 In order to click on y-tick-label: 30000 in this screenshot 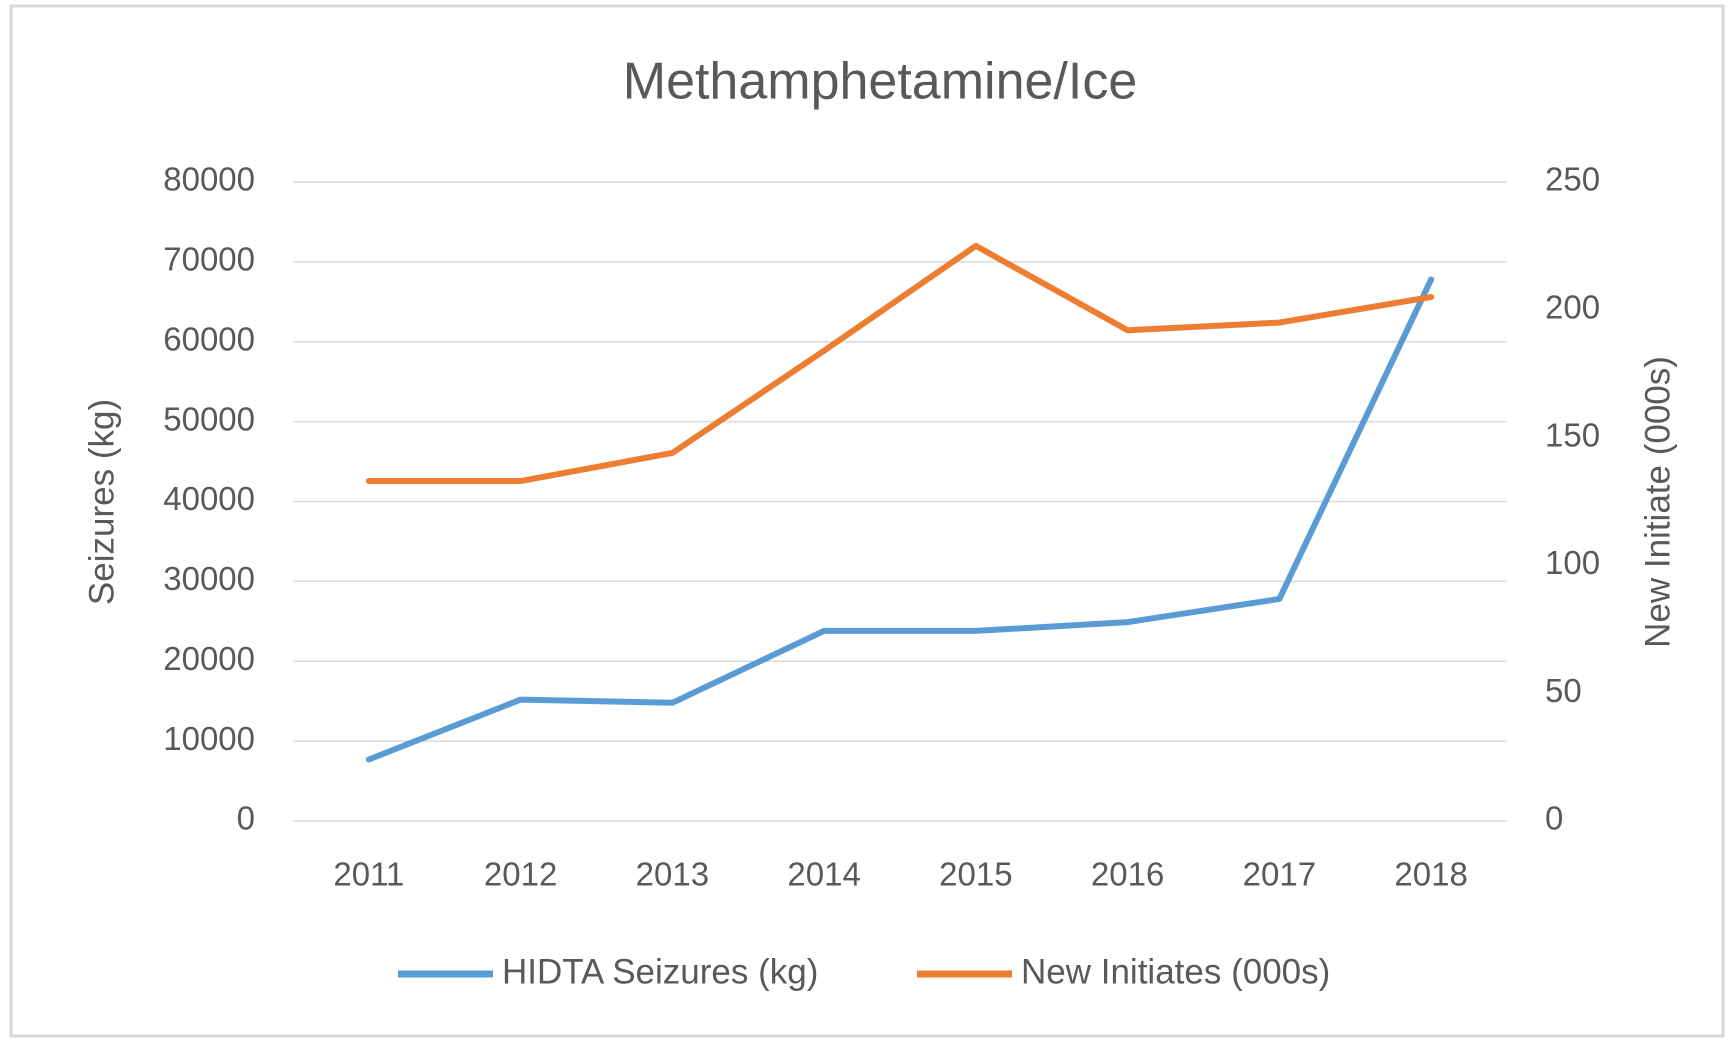, I will do `click(209, 578)`.